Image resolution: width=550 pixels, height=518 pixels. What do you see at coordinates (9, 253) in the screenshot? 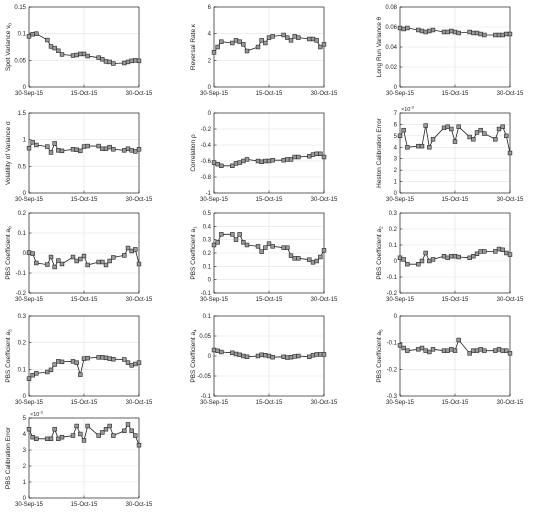
I see `y-axis-label: PBS Coefficient a0` at bounding box center [9, 253].